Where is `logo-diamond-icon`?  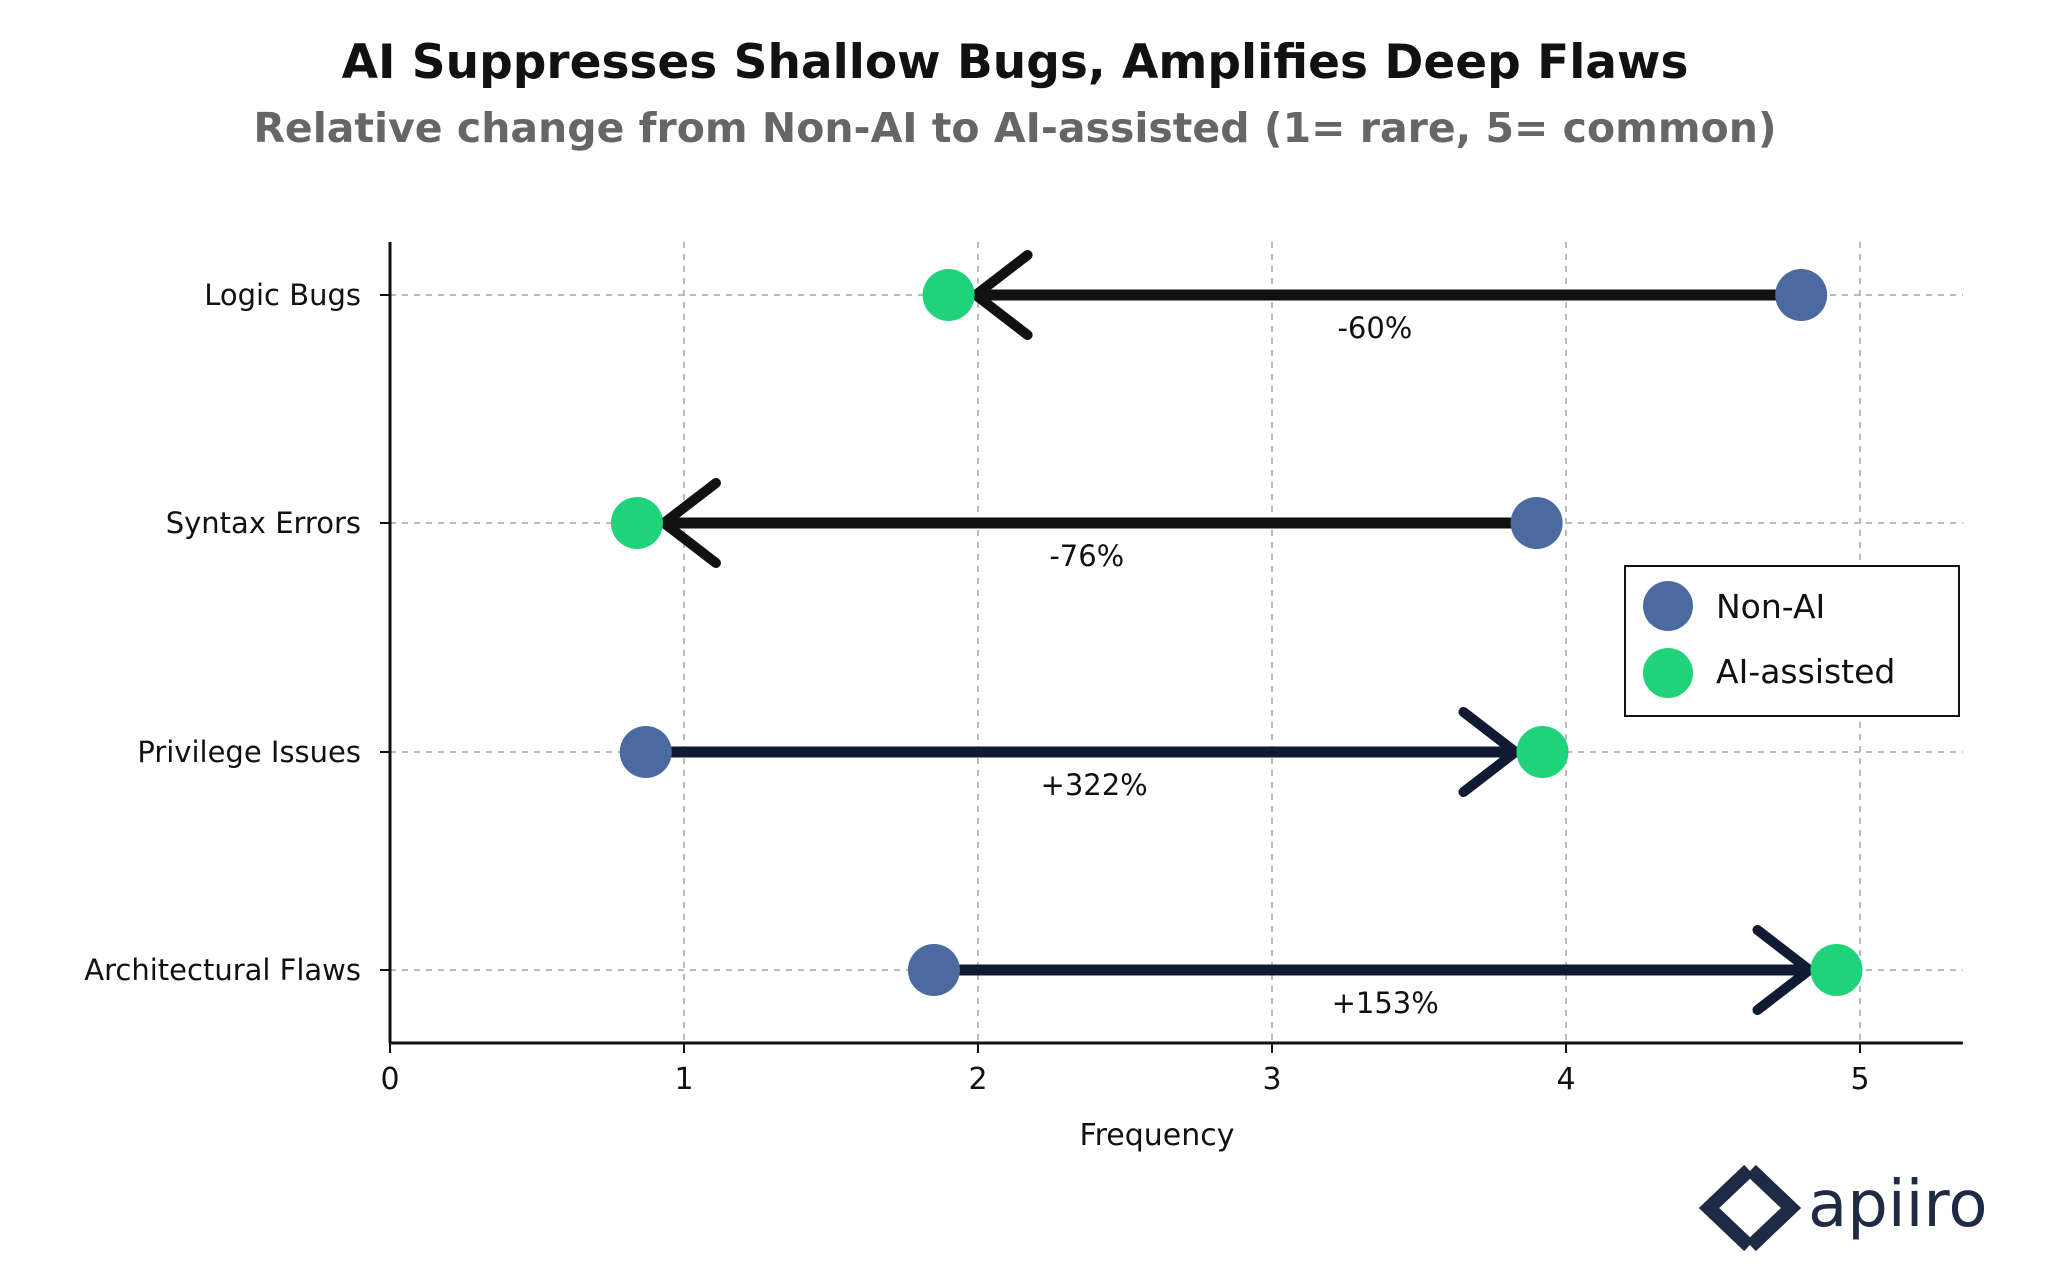 logo-diamond-icon is located at coordinates (1750, 1208).